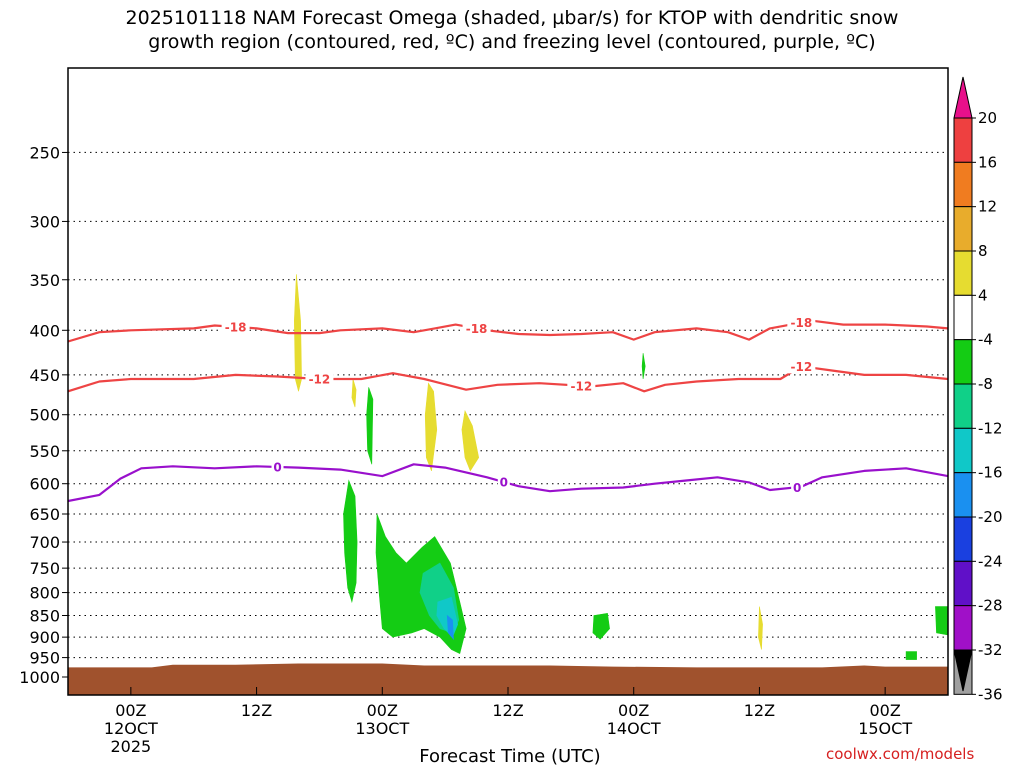 This screenshot has width=1024, height=768. I want to click on y-tick-label: 800, so click(44, 593).